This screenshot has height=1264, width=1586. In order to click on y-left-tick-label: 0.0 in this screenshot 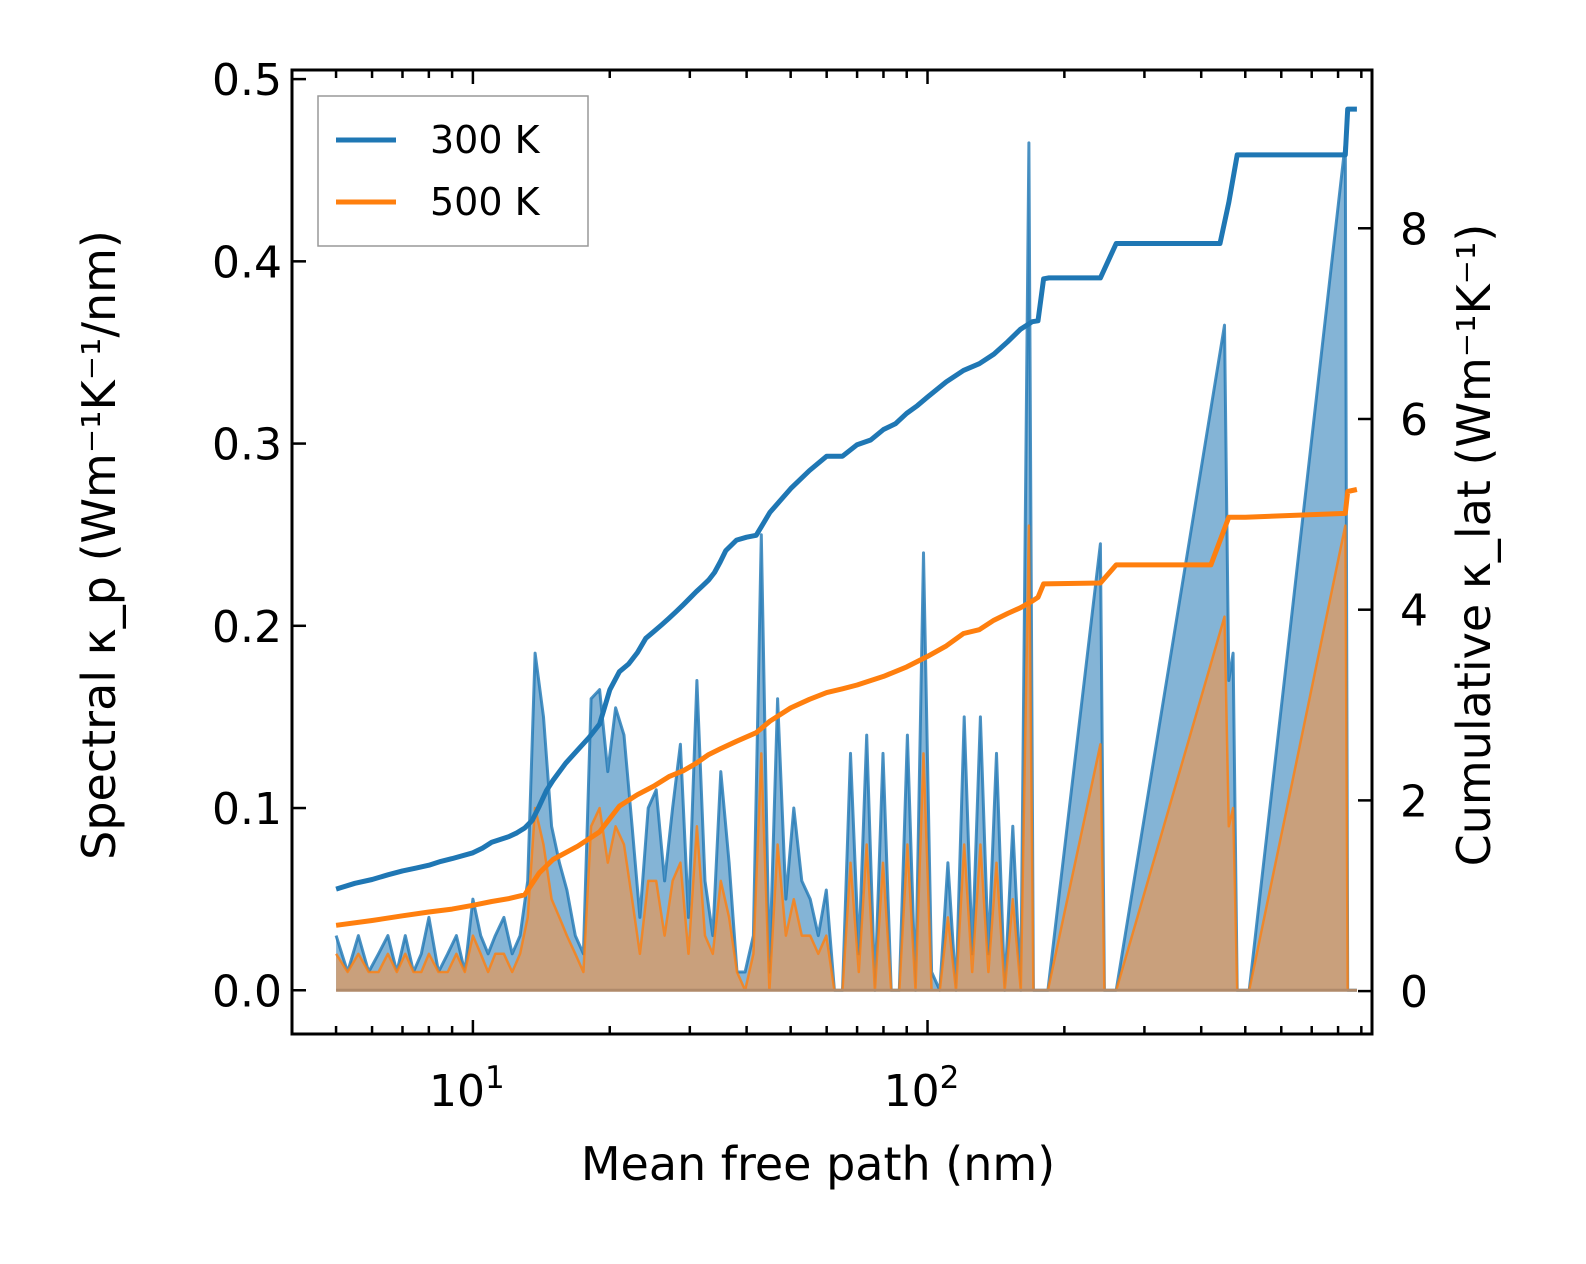, I will do `click(247, 991)`.